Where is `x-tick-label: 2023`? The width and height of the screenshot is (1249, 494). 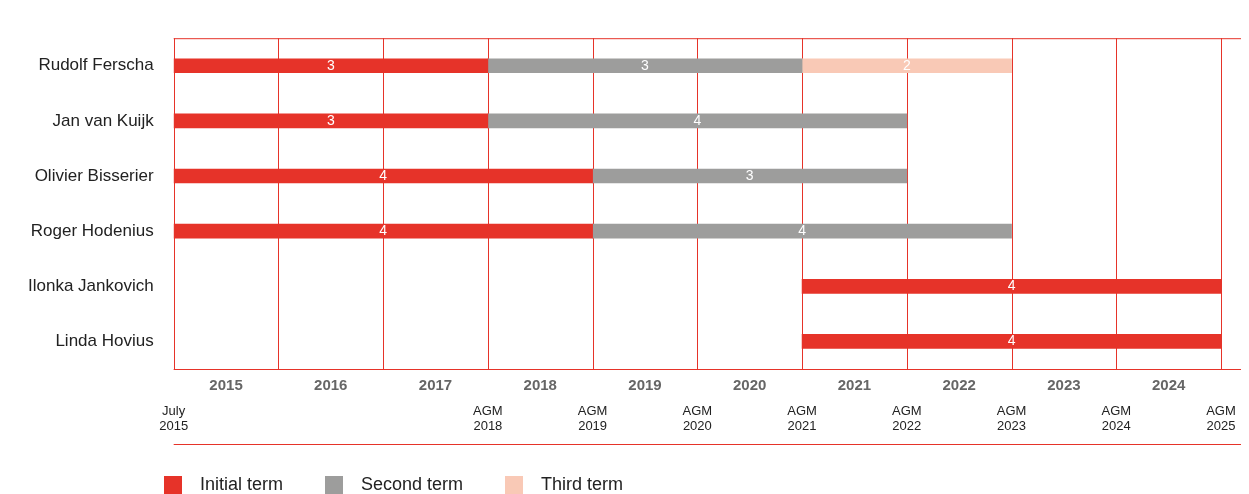 x-tick-label: 2023 is located at coordinates (1064, 385).